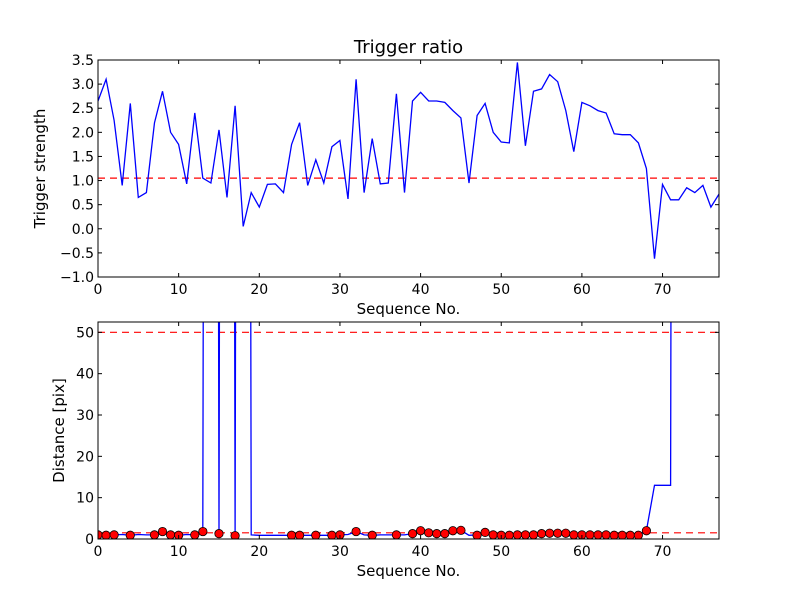 The image size is (800, 600). I want to click on y-tick-label: 2.0, so click(83, 133).